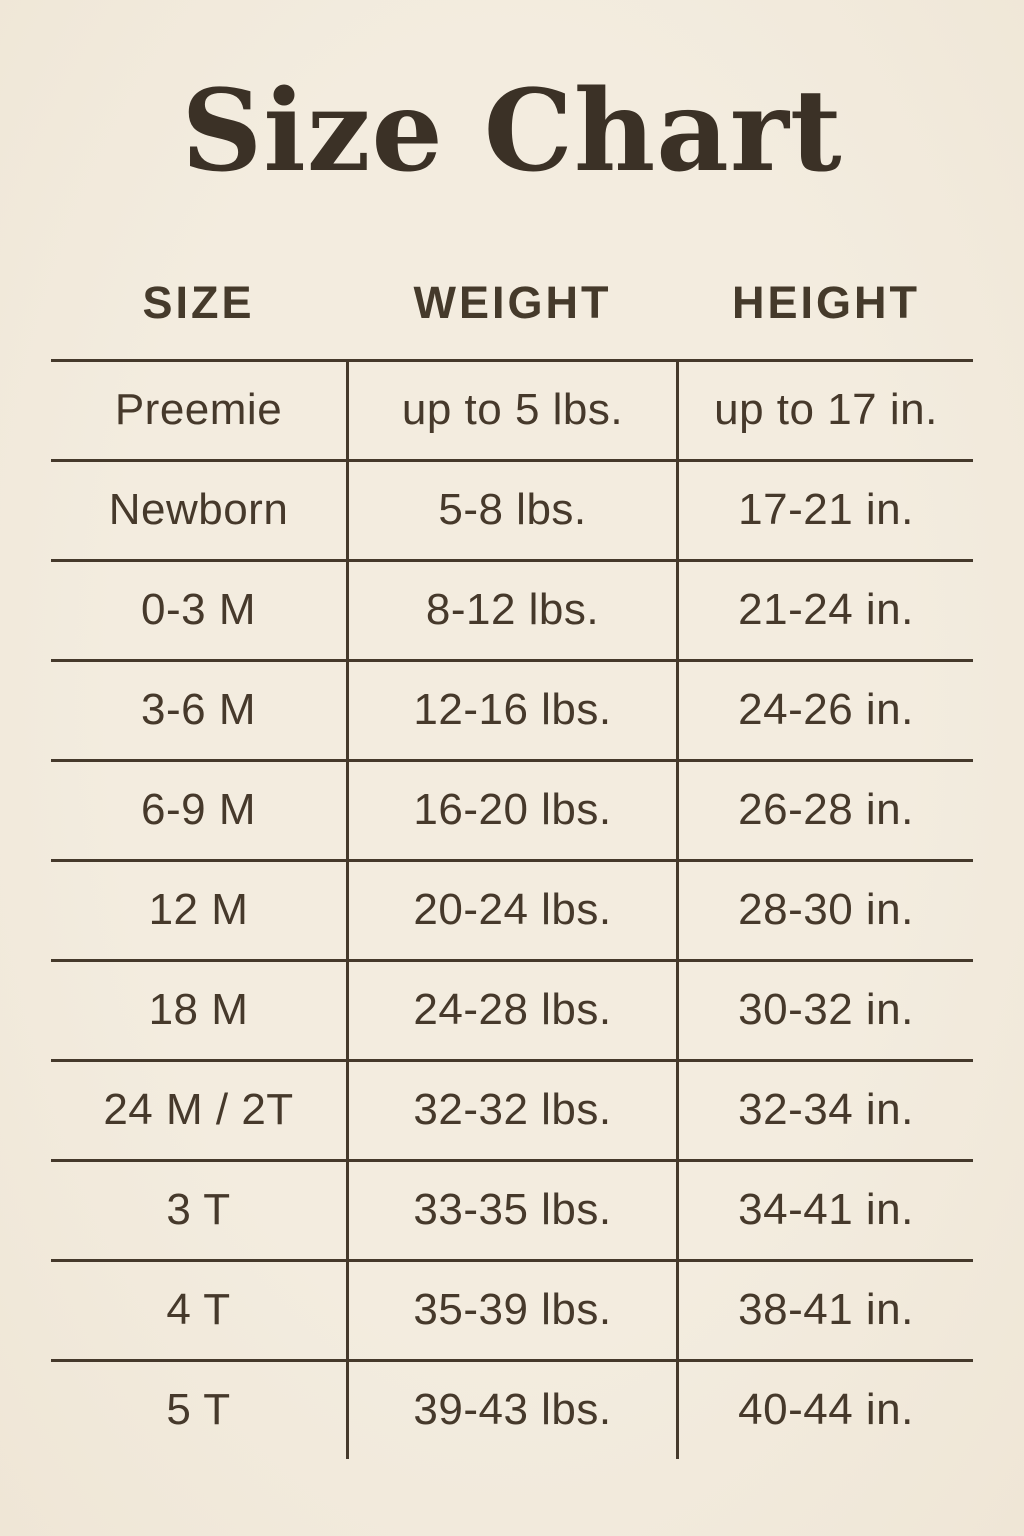 Image resolution: width=1024 pixels, height=1536 pixels. Describe the element at coordinates (512, 408) in the screenshot. I see `cell-weight: up to 5 lbs.` at that location.